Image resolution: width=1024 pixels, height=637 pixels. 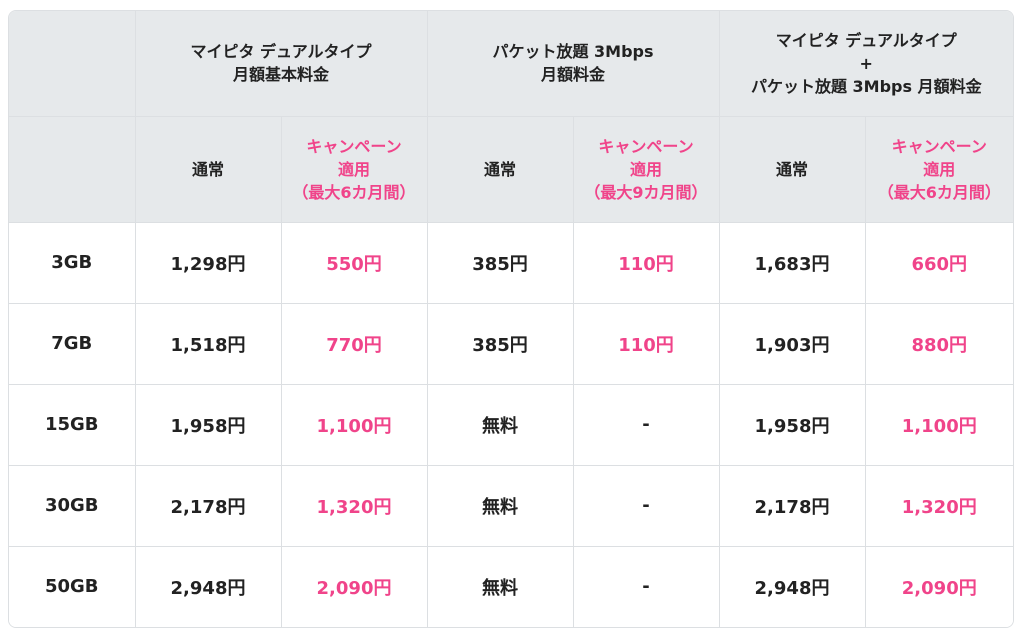 What do you see at coordinates (72, 263) in the screenshot?
I see `plan-cell: 3GB` at bounding box center [72, 263].